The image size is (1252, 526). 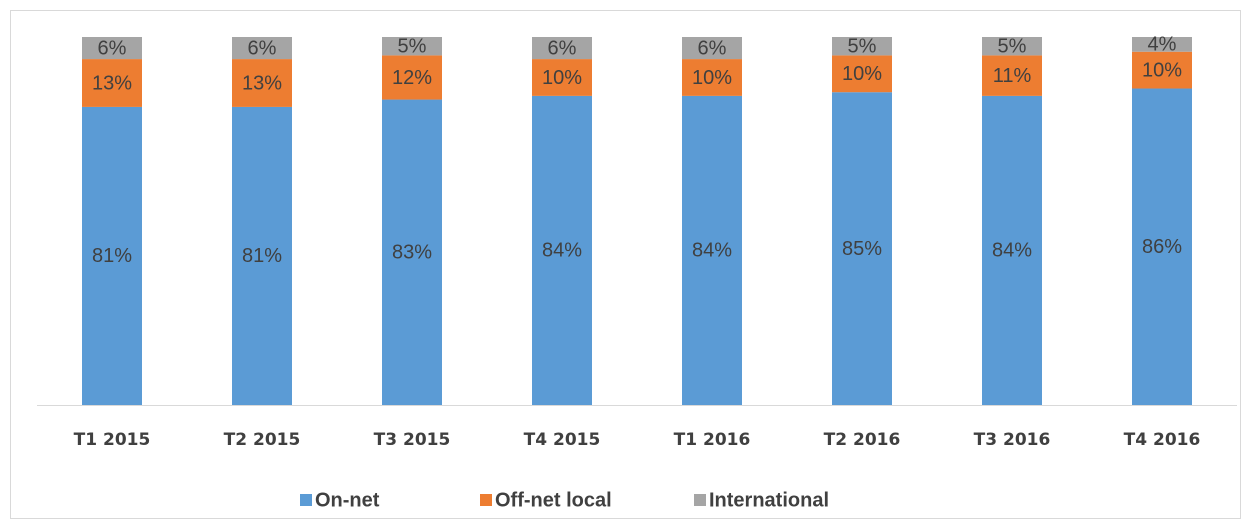 I want to click on x-tick-label: T4 2016, so click(x=1162, y=440).